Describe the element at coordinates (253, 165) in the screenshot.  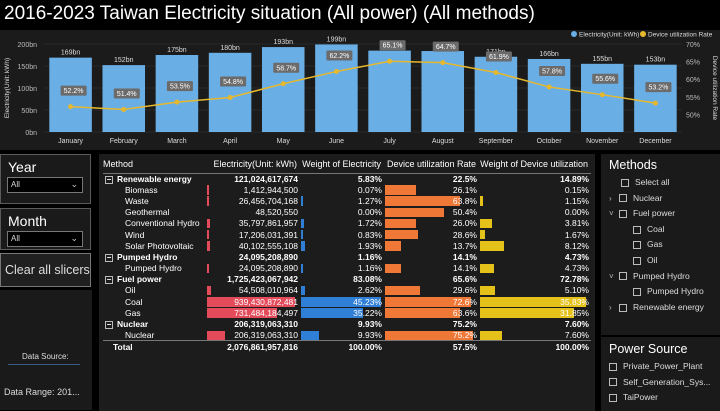
I see `column-header: Electricity(Unit: kWh)` at that location.